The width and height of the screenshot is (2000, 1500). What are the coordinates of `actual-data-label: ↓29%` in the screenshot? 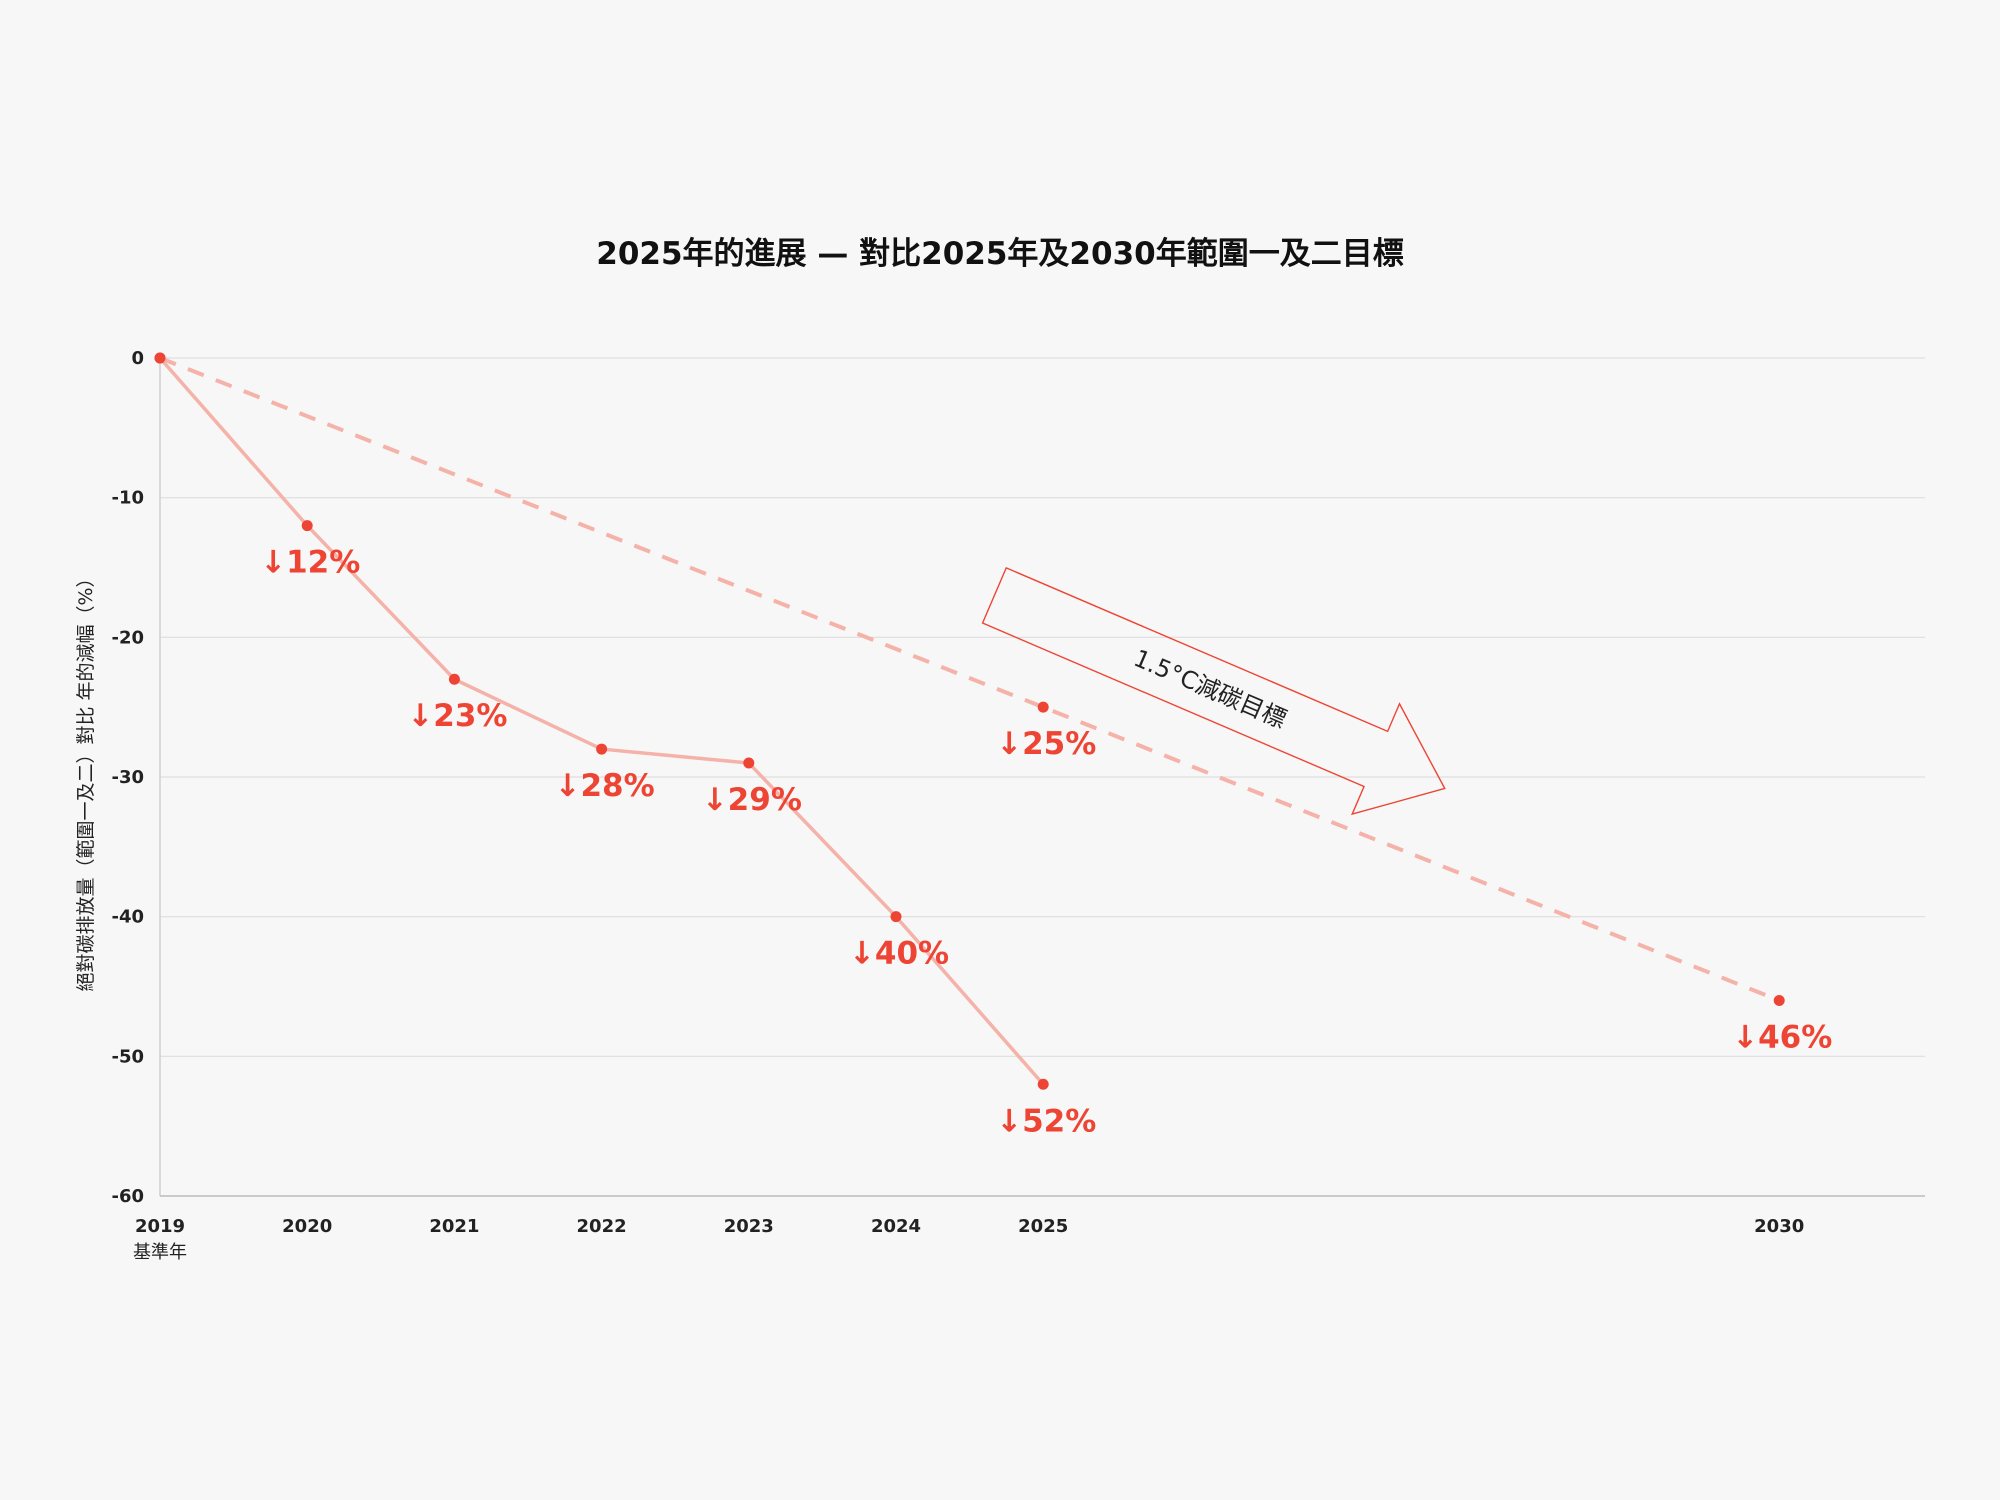 It's located at (752, 800).